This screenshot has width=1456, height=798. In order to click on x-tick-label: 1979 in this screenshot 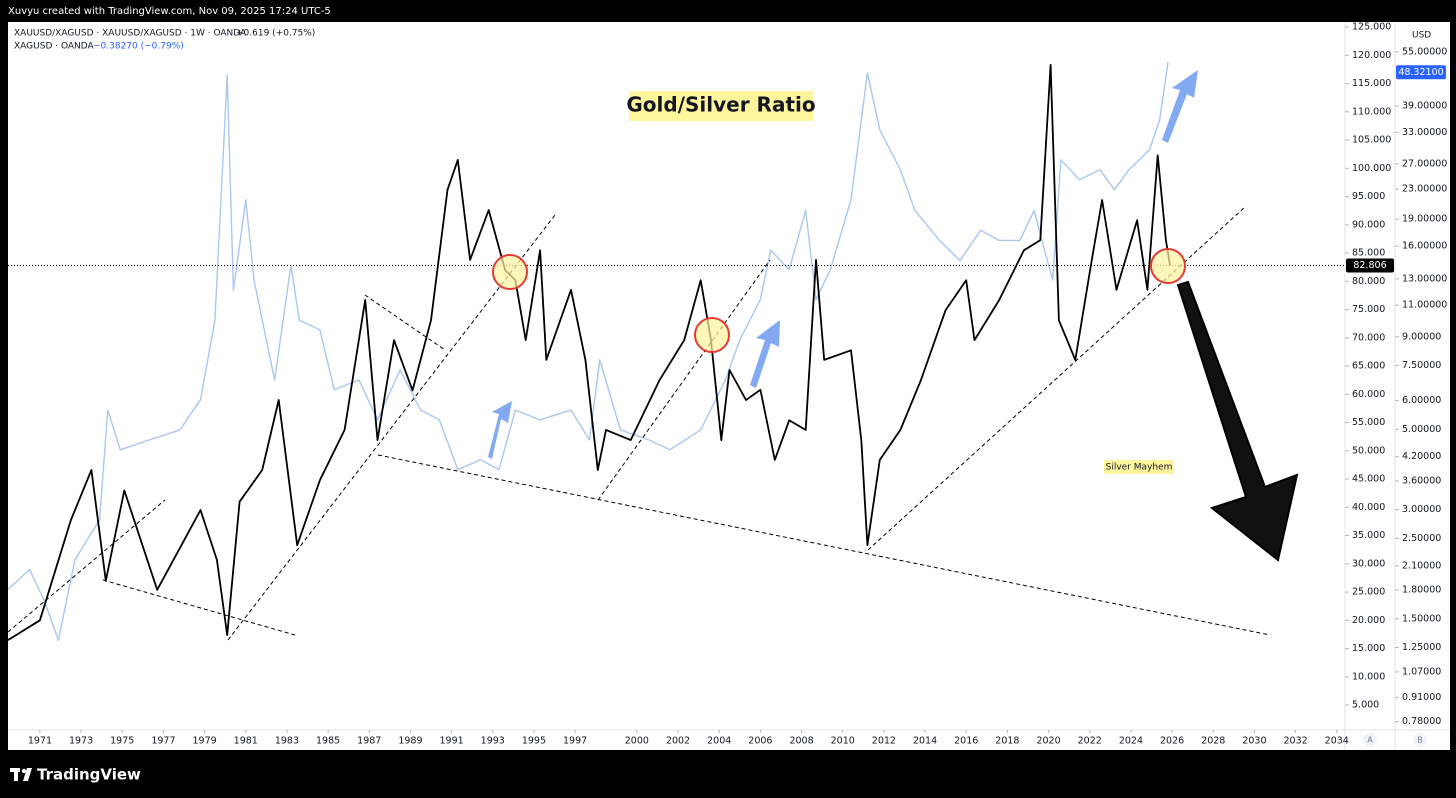, I will do `click(204, 741)`.